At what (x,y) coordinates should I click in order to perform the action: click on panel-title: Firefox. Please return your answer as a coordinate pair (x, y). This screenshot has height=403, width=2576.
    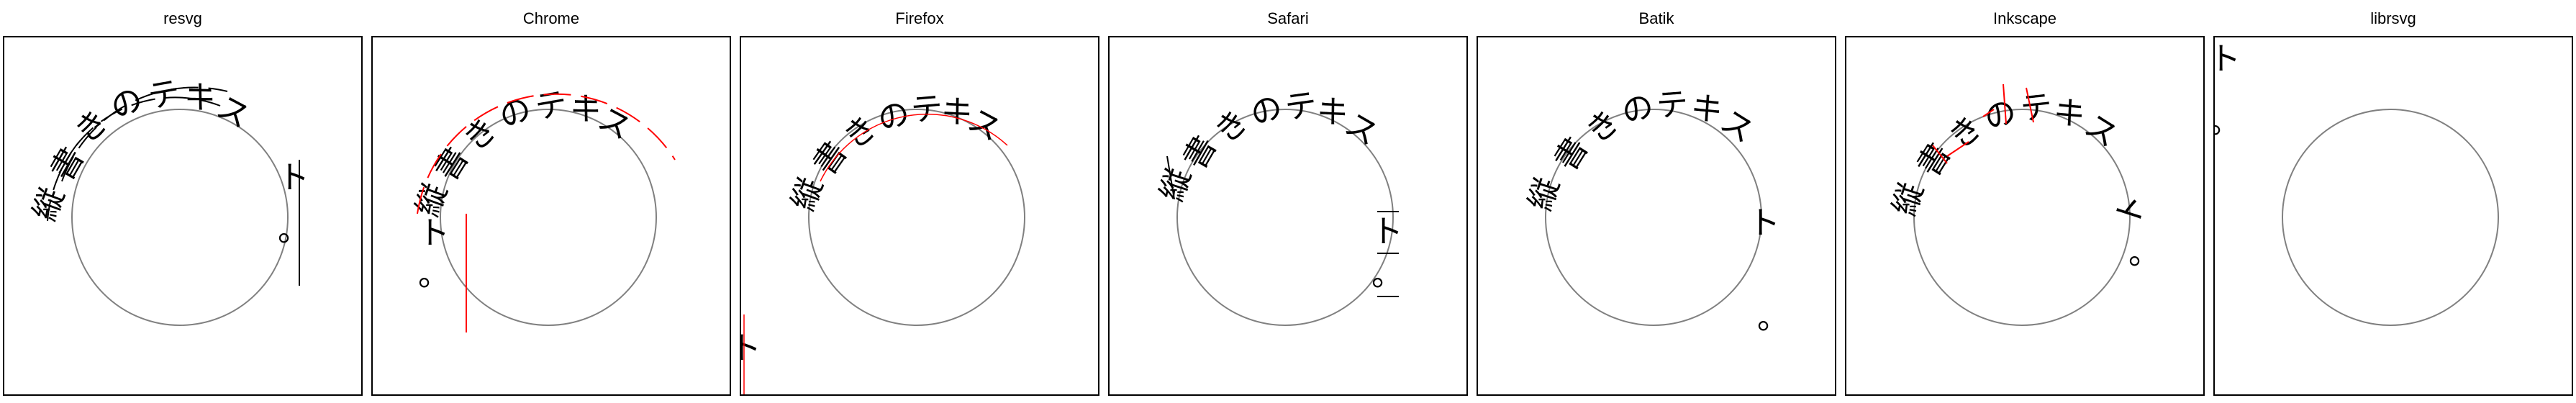
    Looking at the image, I should click on (919, 18).